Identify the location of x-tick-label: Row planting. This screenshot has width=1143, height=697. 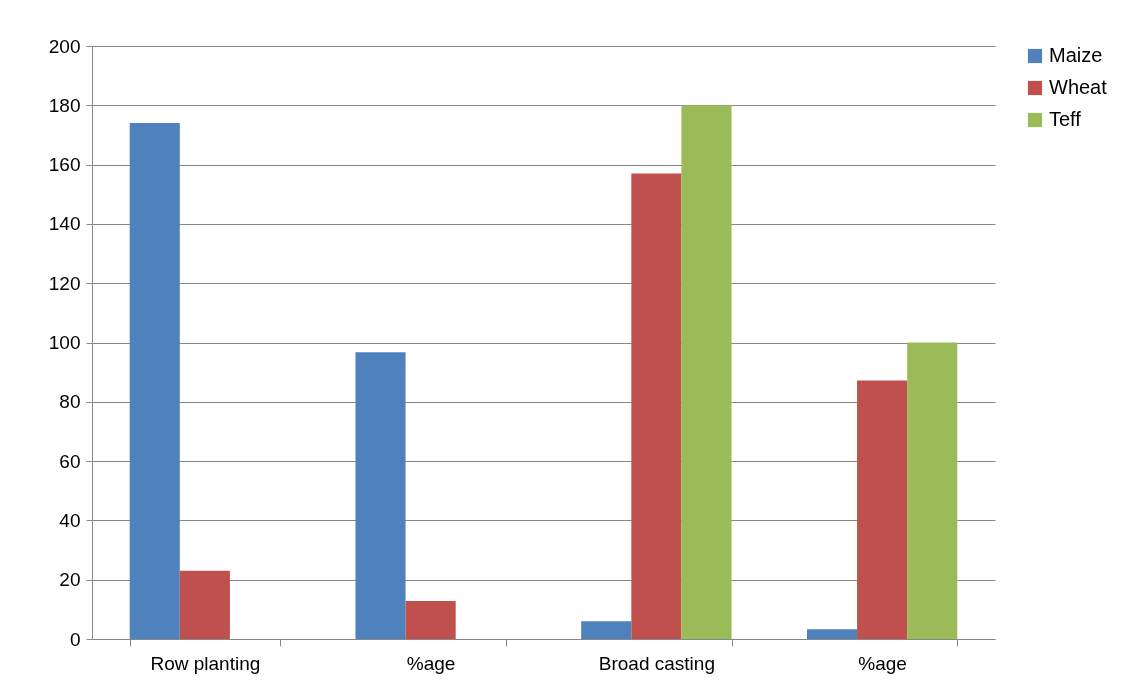
(205, 663).